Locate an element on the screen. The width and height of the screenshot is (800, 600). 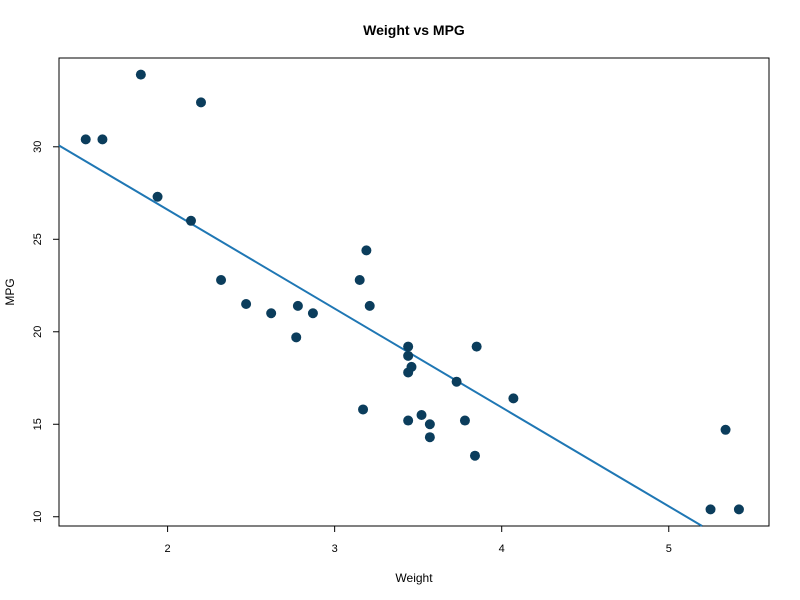
x-tick-label: 4 is located at coordinates (502, 549).